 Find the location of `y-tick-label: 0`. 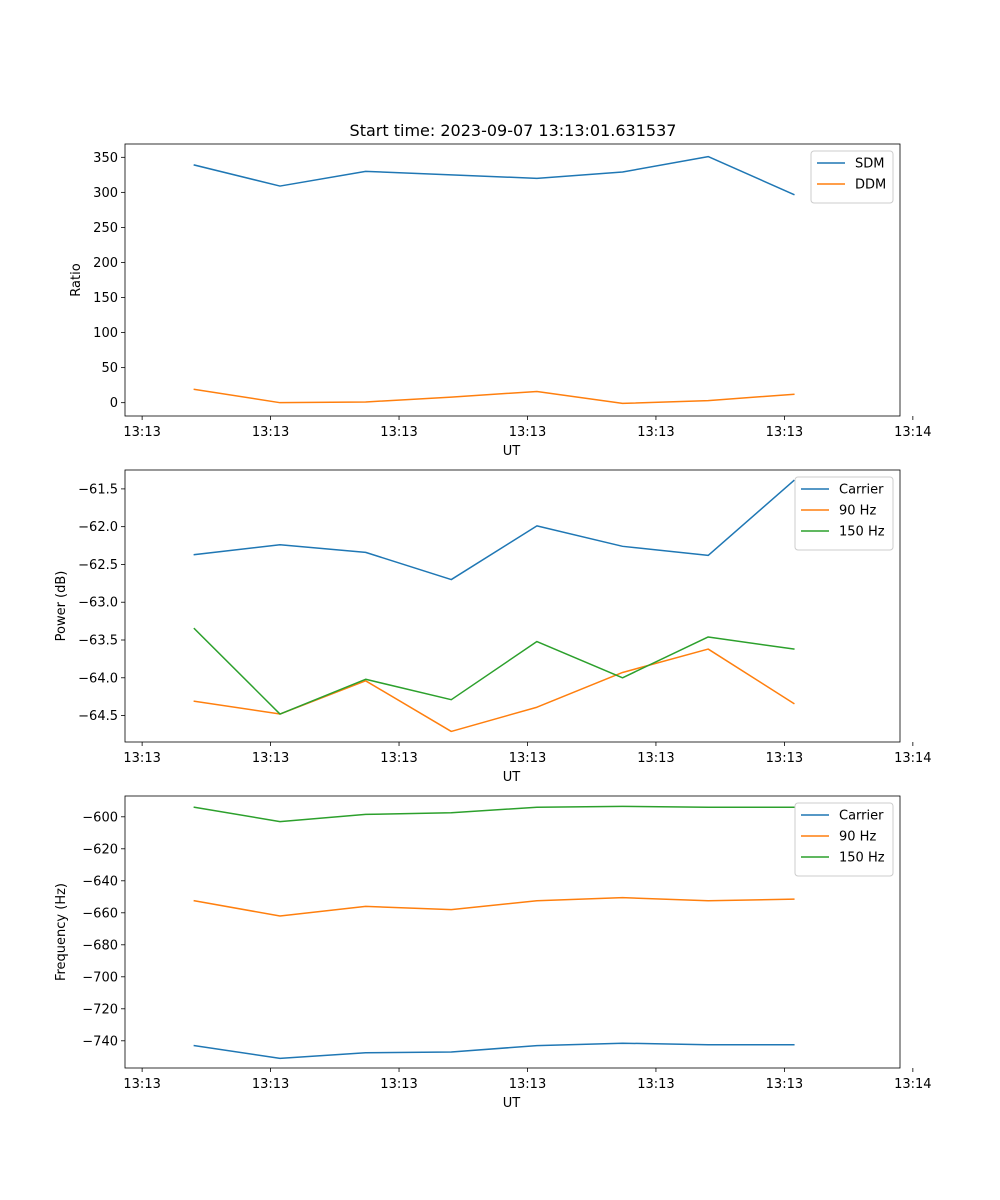

y-tick-label: 0 is located at coordinates (114, 403).